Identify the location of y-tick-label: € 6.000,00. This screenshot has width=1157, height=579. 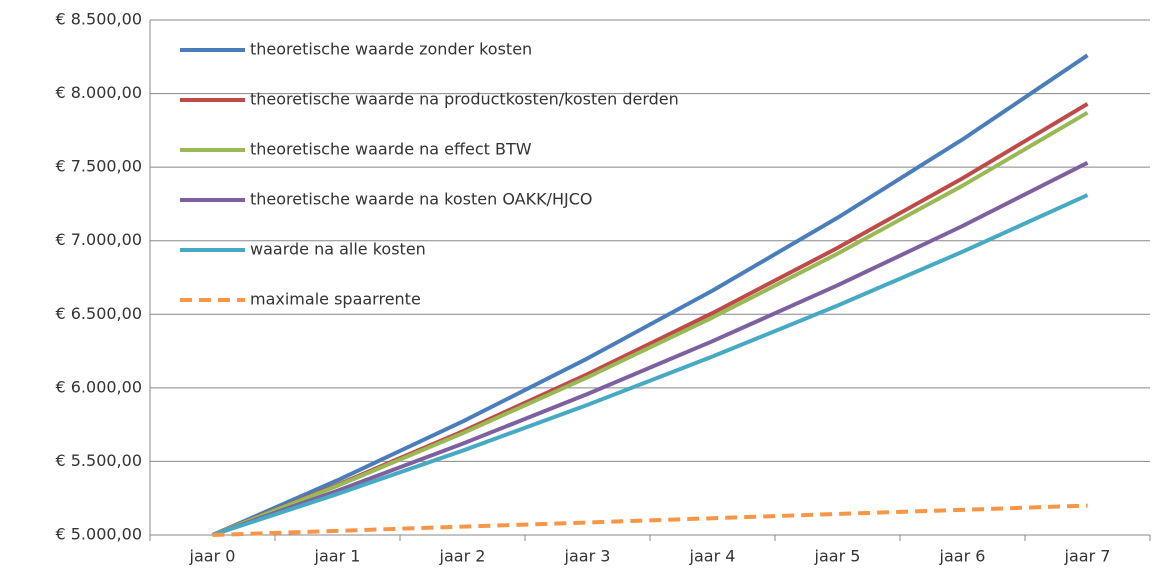
(98, 386).